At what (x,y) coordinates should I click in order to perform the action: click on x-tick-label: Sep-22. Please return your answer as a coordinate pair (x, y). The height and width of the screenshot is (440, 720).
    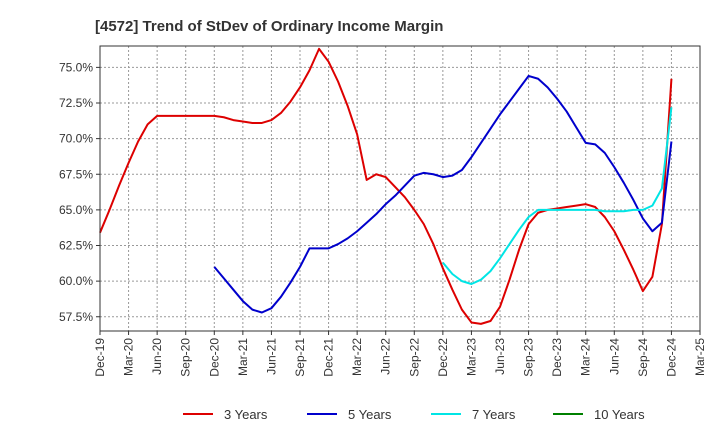
    Looking at the image, I should click on (414, 357).